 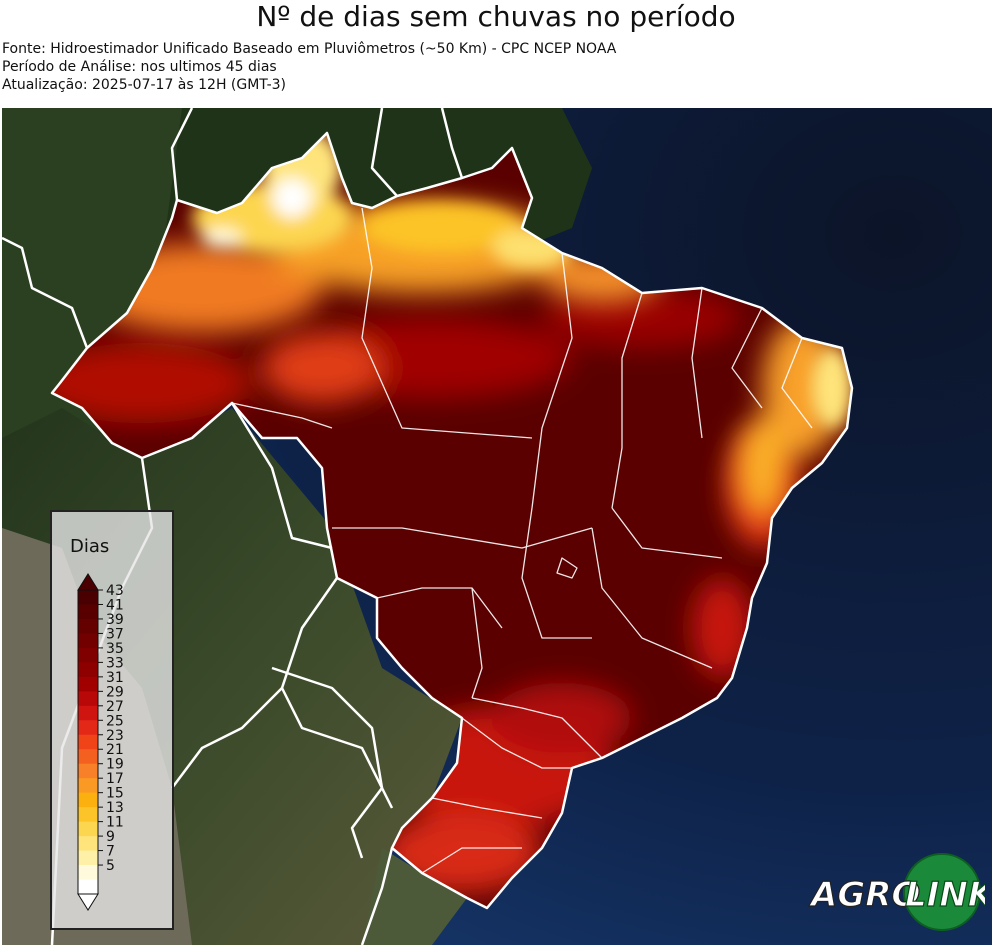 What do you see at coordinates (90, 546) in the screenshot?
I see `legend-title: Dias` at bounding box center [90, 546].